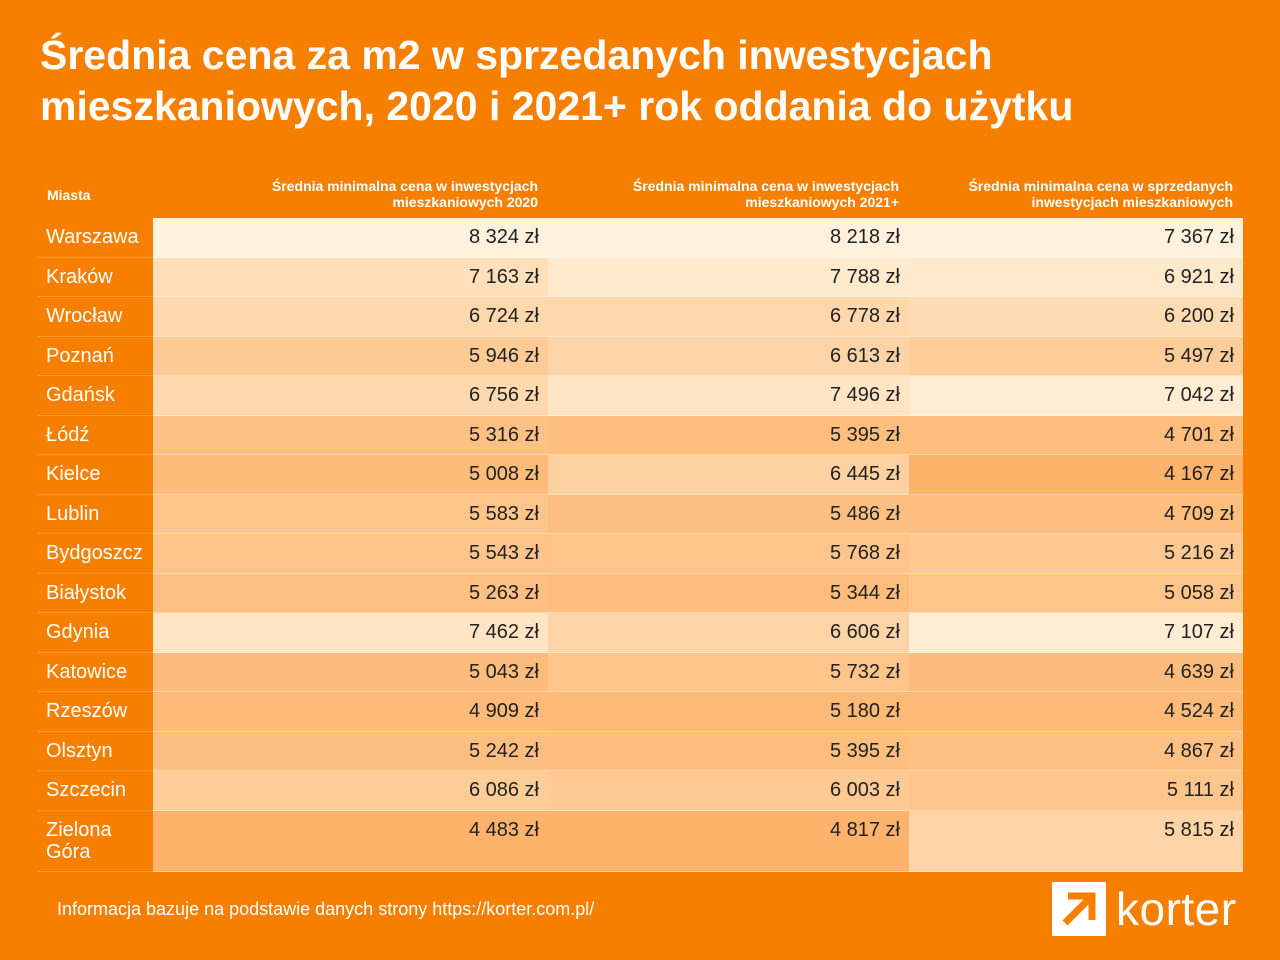  What do you see at coordinates (95, 841) in the screenshot?
I see `row-city-label: Zielona Góra` at bounding box center [95, 841].